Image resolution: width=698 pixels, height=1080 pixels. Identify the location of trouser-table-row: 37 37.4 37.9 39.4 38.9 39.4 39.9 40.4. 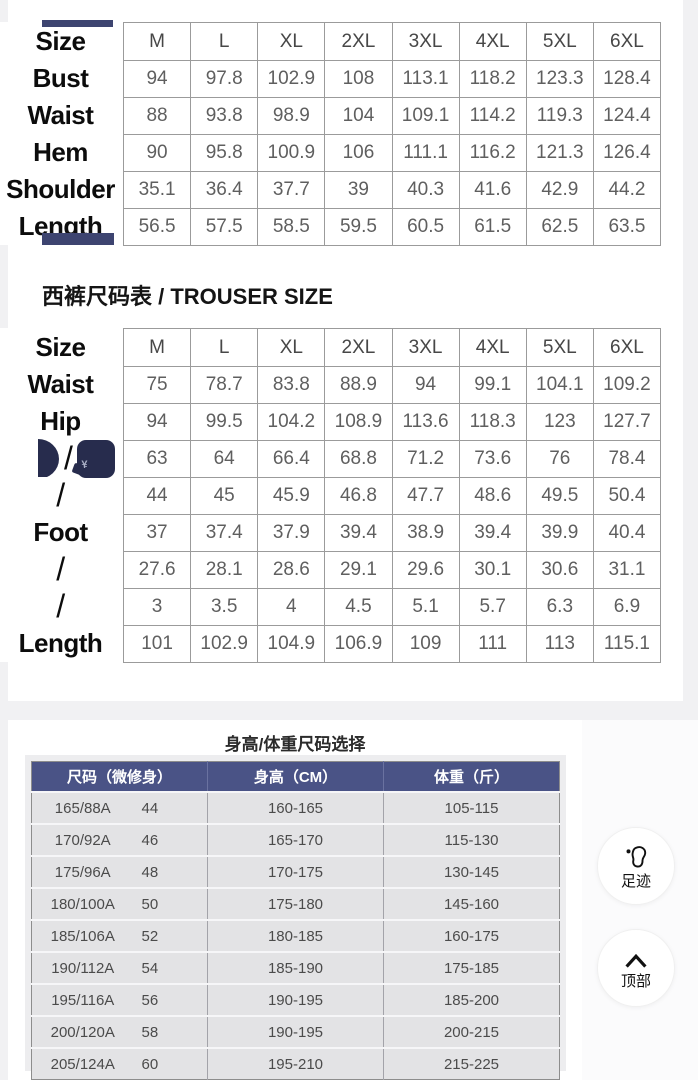
(392, 533).